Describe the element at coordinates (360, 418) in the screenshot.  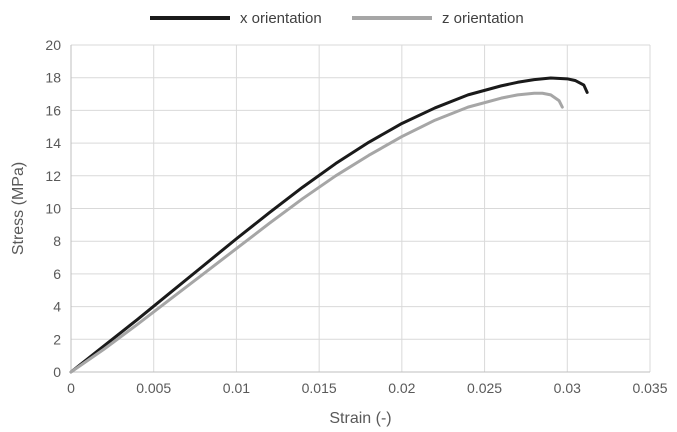
I see `x-axis-title: Strain (-)` at that location.